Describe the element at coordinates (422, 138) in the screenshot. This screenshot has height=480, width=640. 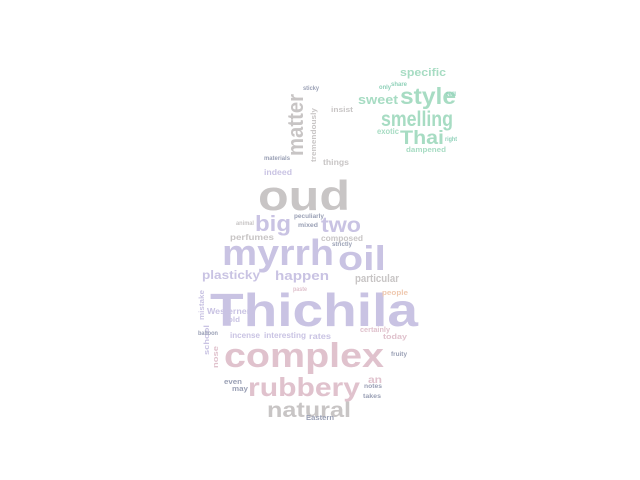
I see `word-thai: Thai` at that location.